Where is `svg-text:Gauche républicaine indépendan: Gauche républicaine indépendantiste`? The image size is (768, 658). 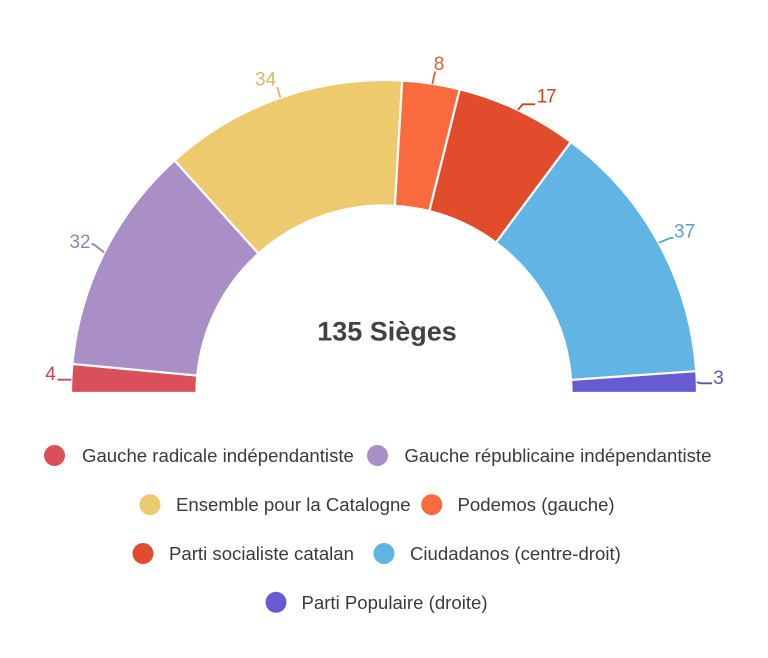
svg-text:Gauche républicaine indépendan: Gauche républicaine indépendantiste is located at coordinates (557, 455).